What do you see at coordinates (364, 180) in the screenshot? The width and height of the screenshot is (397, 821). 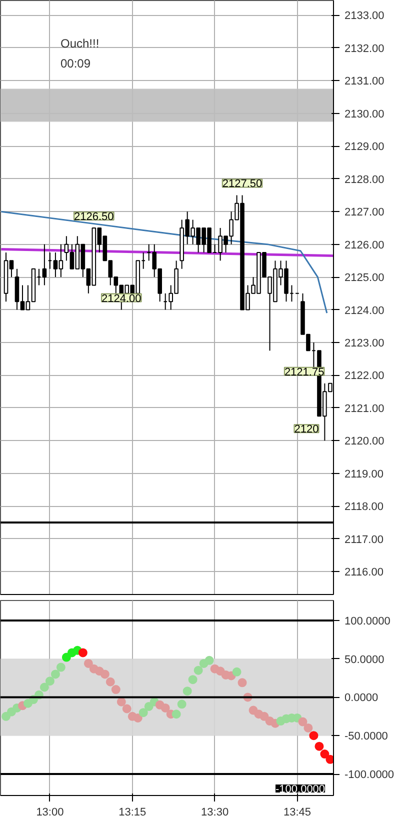 I see `y-tick-label: 2128.00` at bounding box center [364, 180].